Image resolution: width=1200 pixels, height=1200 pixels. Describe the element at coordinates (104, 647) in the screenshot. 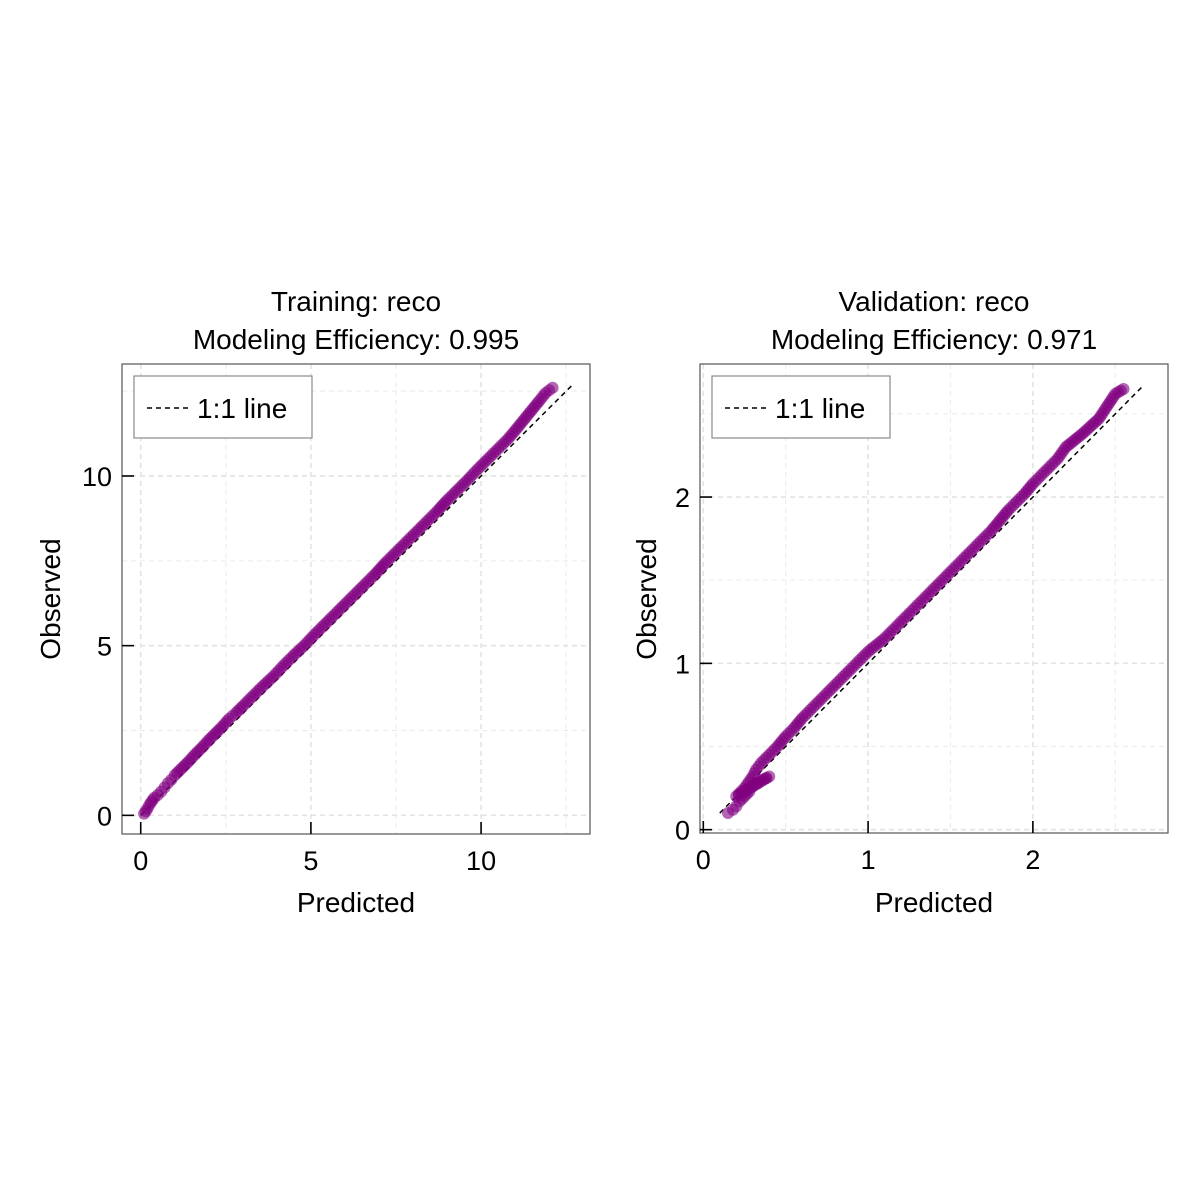

I see `training-ytick-label: 5` at that location.